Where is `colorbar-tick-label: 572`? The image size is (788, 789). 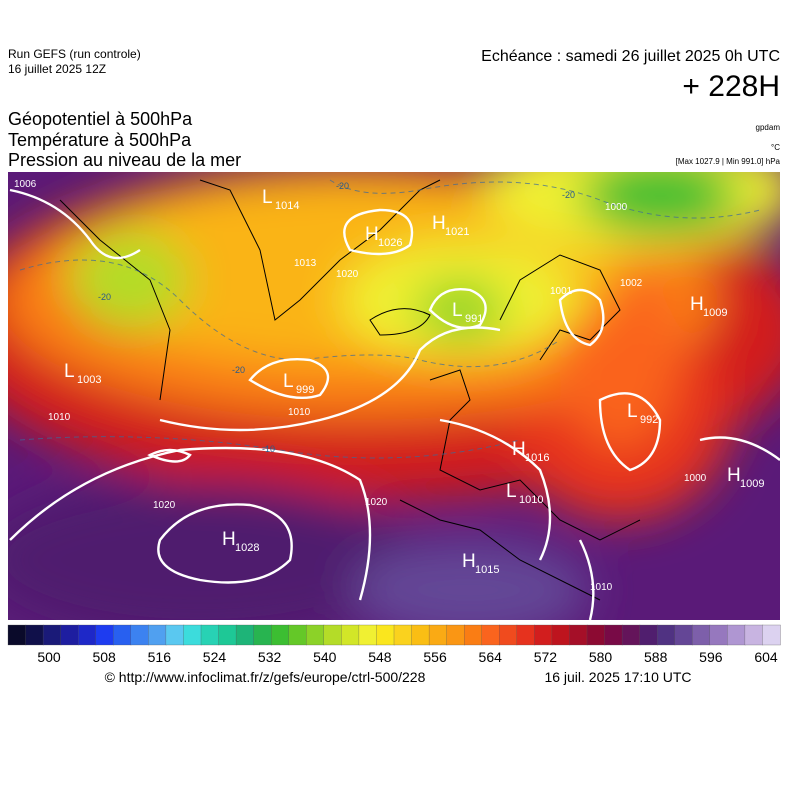
colorbar-tick-label: 572 is located at coordinates (546, 657).